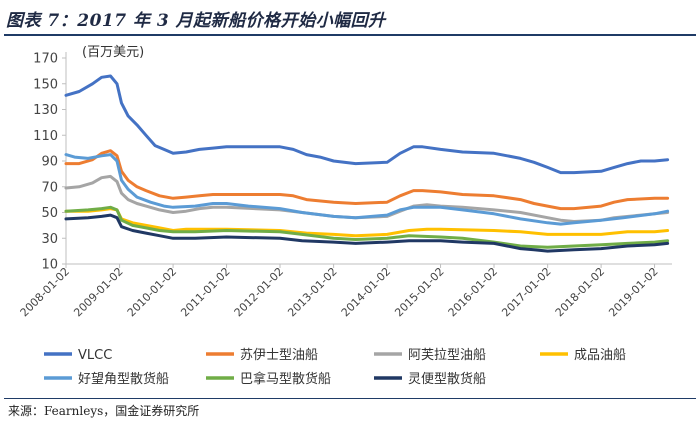 This screenshot has height=422, width=700. I want to click on page-title: 图表 7：2017 年 3 月起新船价格开始小幅回升, so click(196, 21).